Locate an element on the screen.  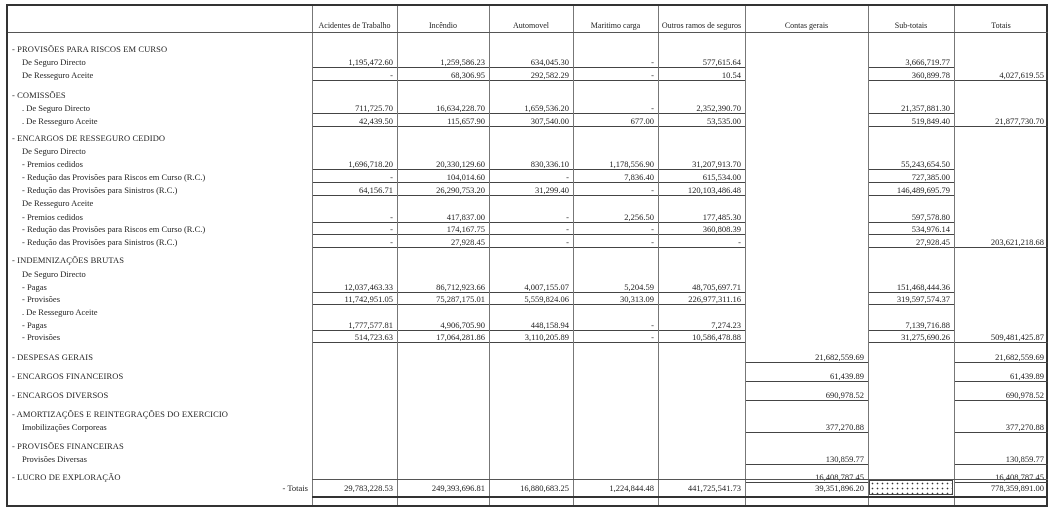
table-cell: 4,027,619.55 is located at coordinates (1001, 75).